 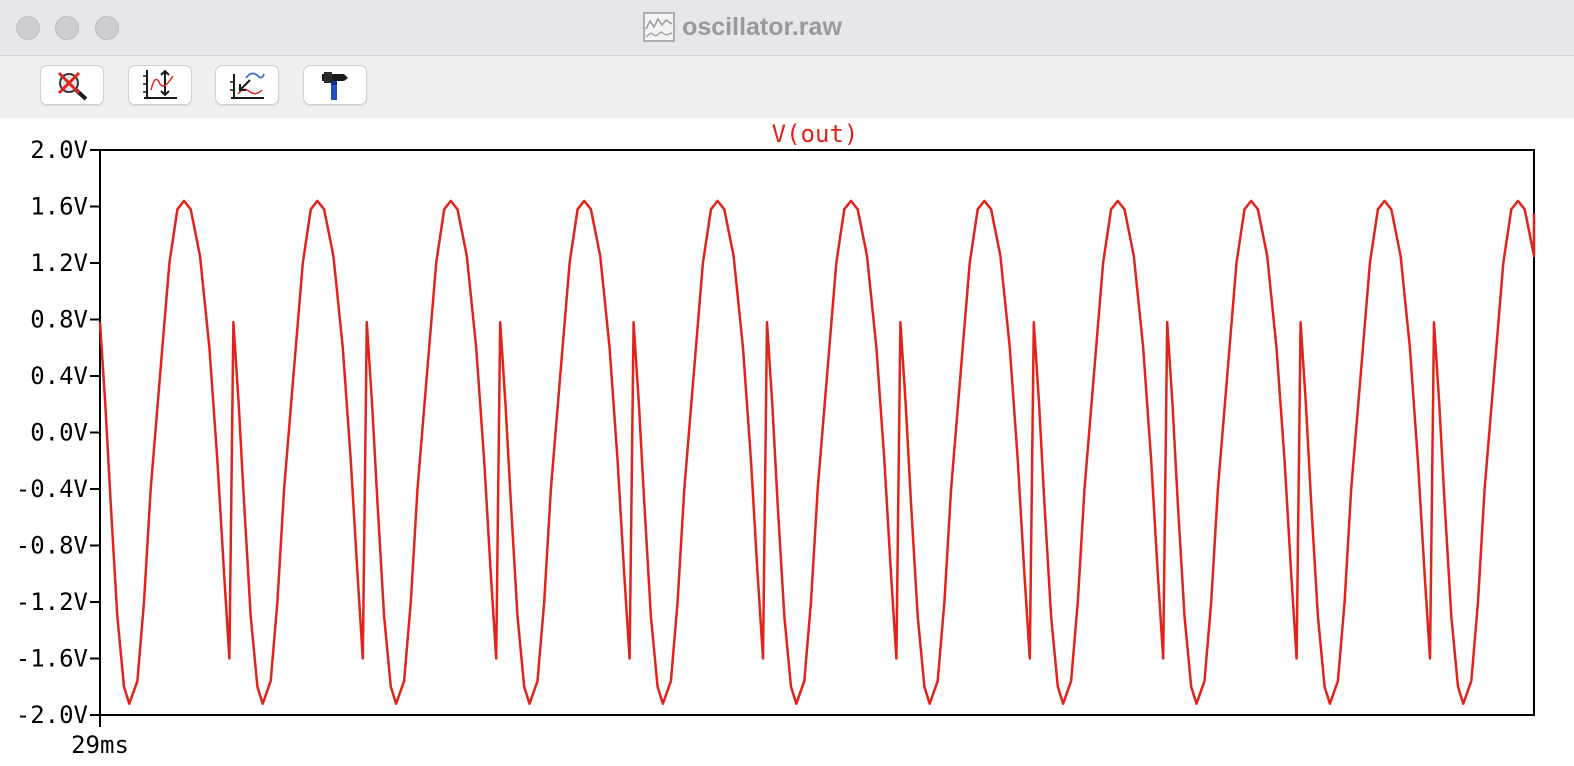 I want to click on x-axis: 29ms, so click(x=100, y=737).